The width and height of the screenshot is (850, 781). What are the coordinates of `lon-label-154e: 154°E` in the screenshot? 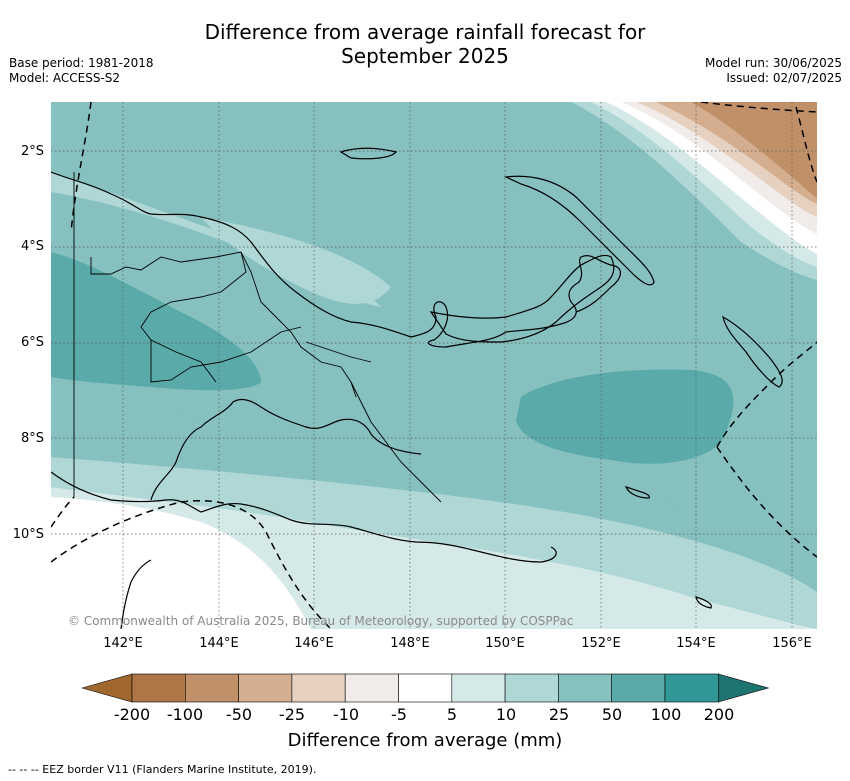 It's located at (696, 643).